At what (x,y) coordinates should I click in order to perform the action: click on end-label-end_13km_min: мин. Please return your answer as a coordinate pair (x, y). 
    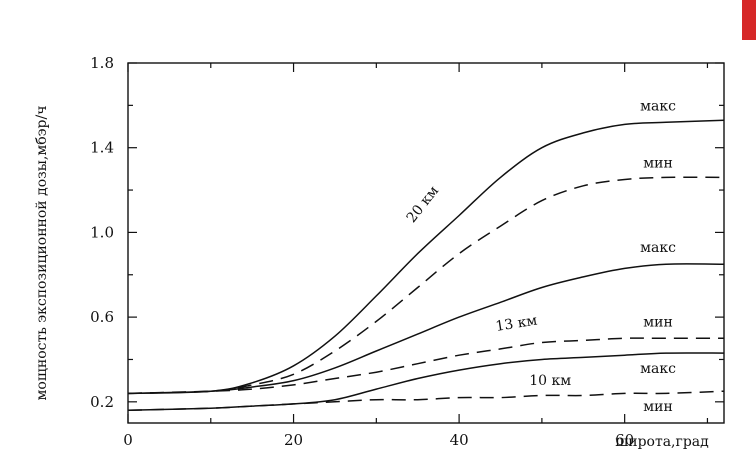
    Looking at the image, I should click on (658, 322).